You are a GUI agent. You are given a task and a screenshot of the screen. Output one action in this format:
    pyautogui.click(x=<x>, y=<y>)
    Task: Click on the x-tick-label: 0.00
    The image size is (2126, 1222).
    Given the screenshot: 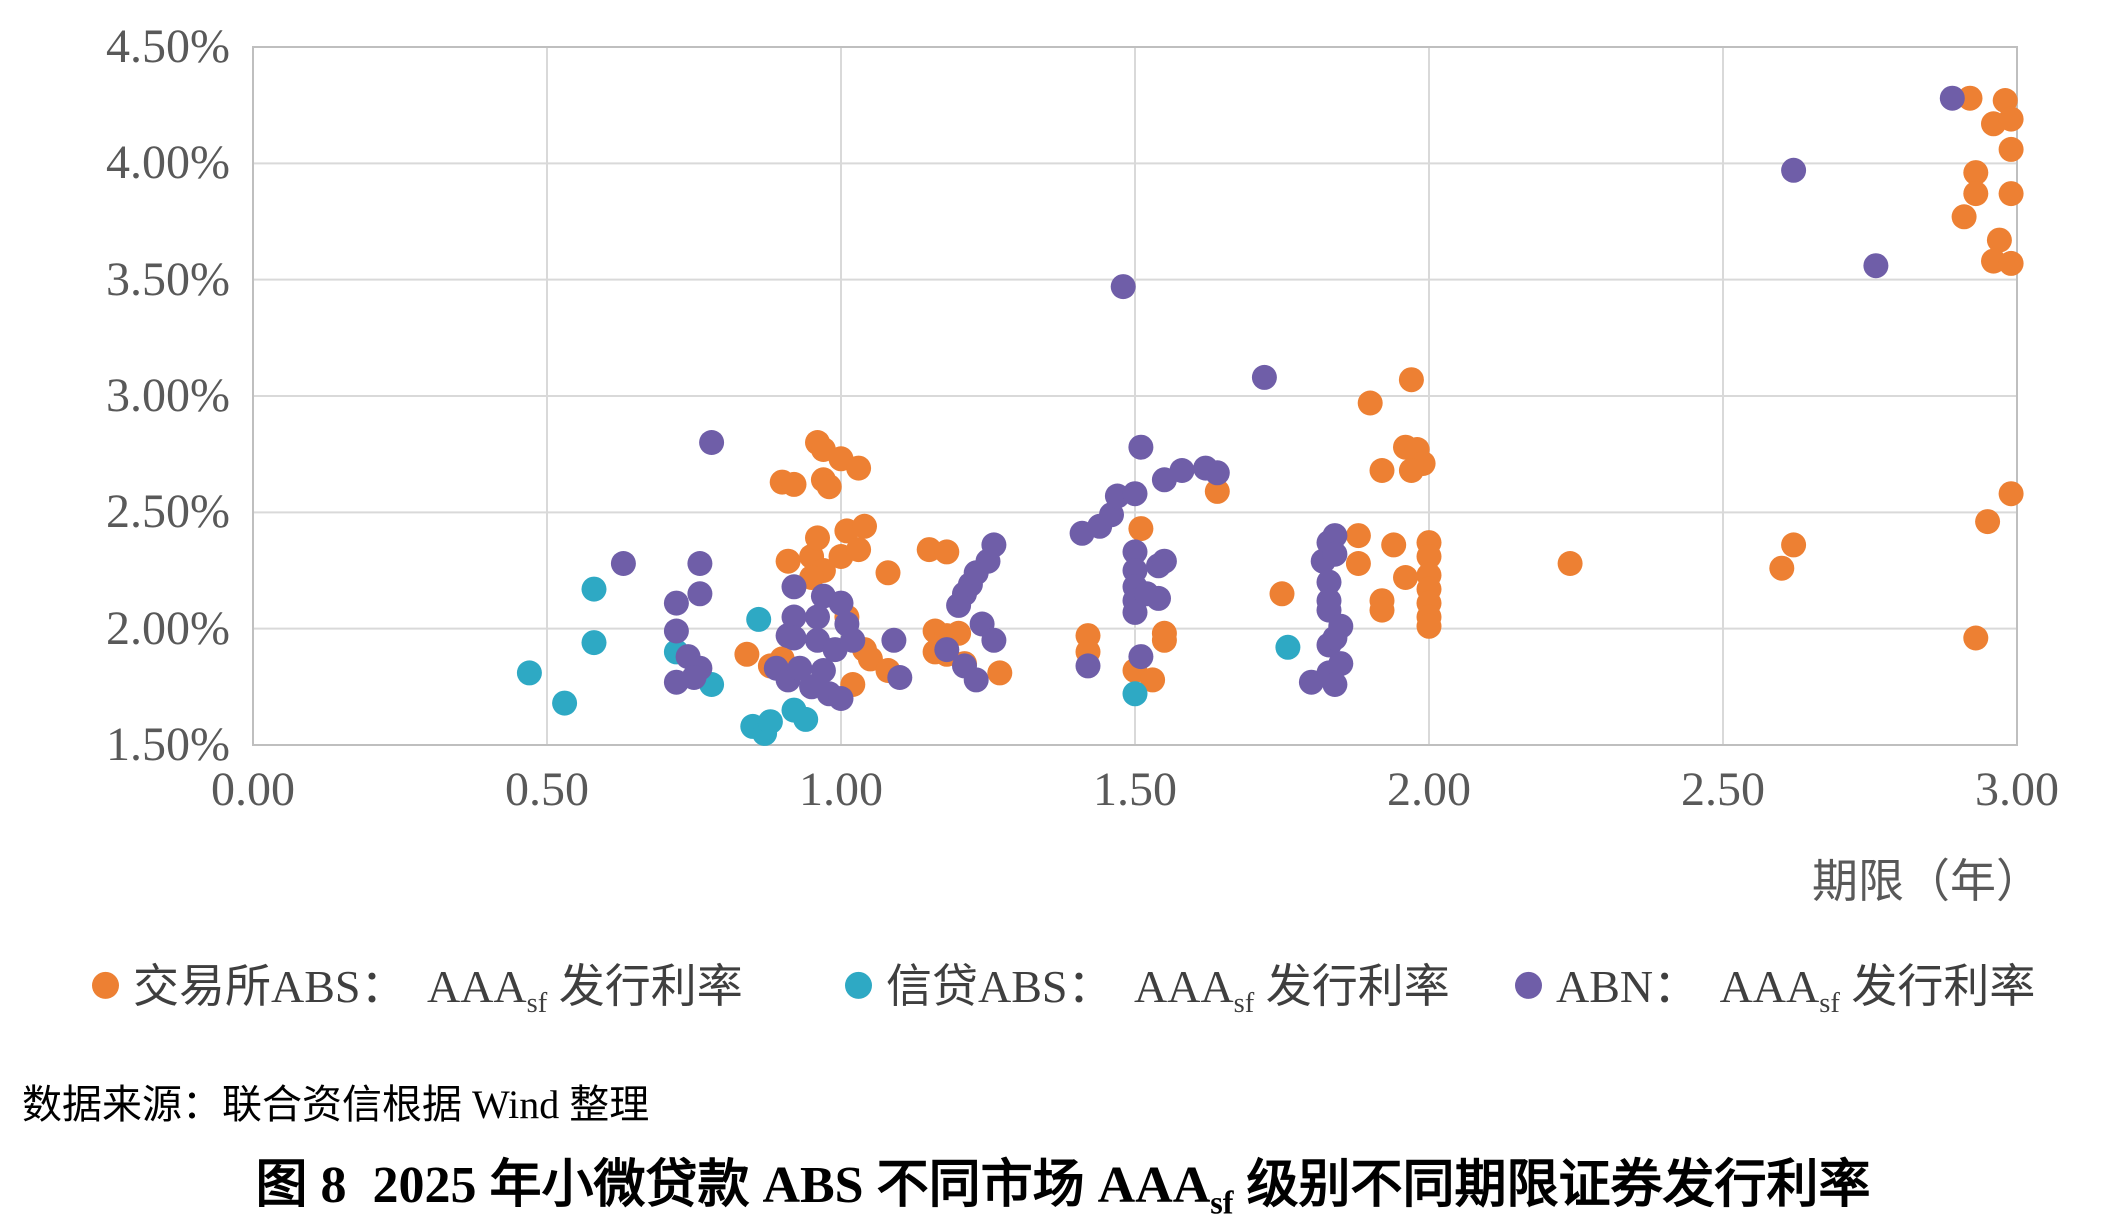 What is the action you would take?
    pyautogui.click(x=253, y=789)
    